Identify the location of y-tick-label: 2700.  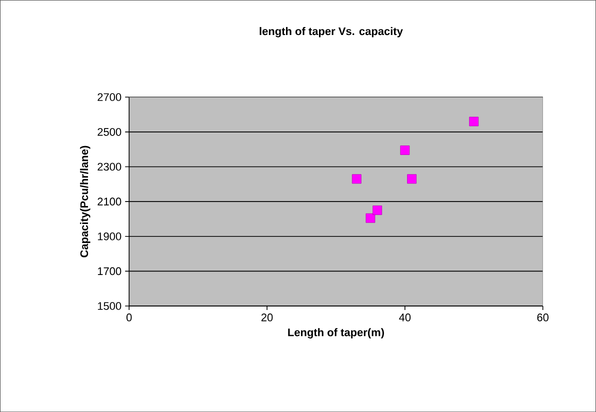
(110, 97).